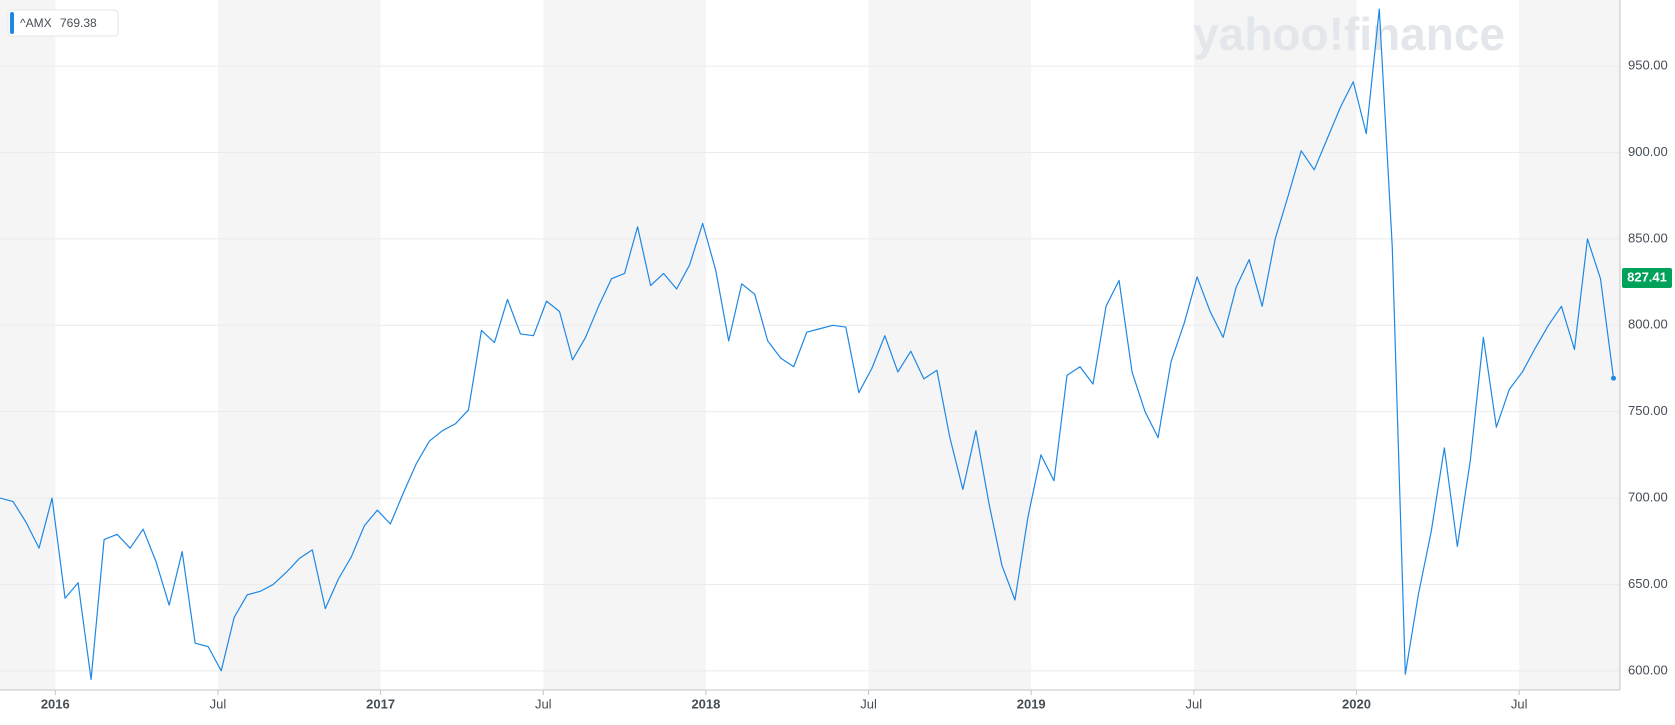 This screenshot has height=725, width=1675. What do you see at coordinates (1349, 34) in the screenshot?
I see `watermark: yahoo!finance` at bounding box center [1349, 34].